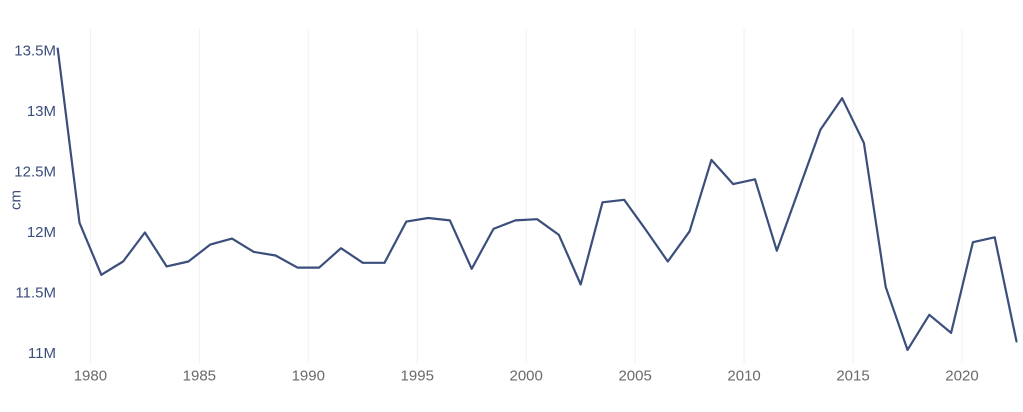 Image resolution: width=1023 pixels, height=412 pixels. I want to click on y-tick-label-13.5M: 13.5M, so click(35, 51).